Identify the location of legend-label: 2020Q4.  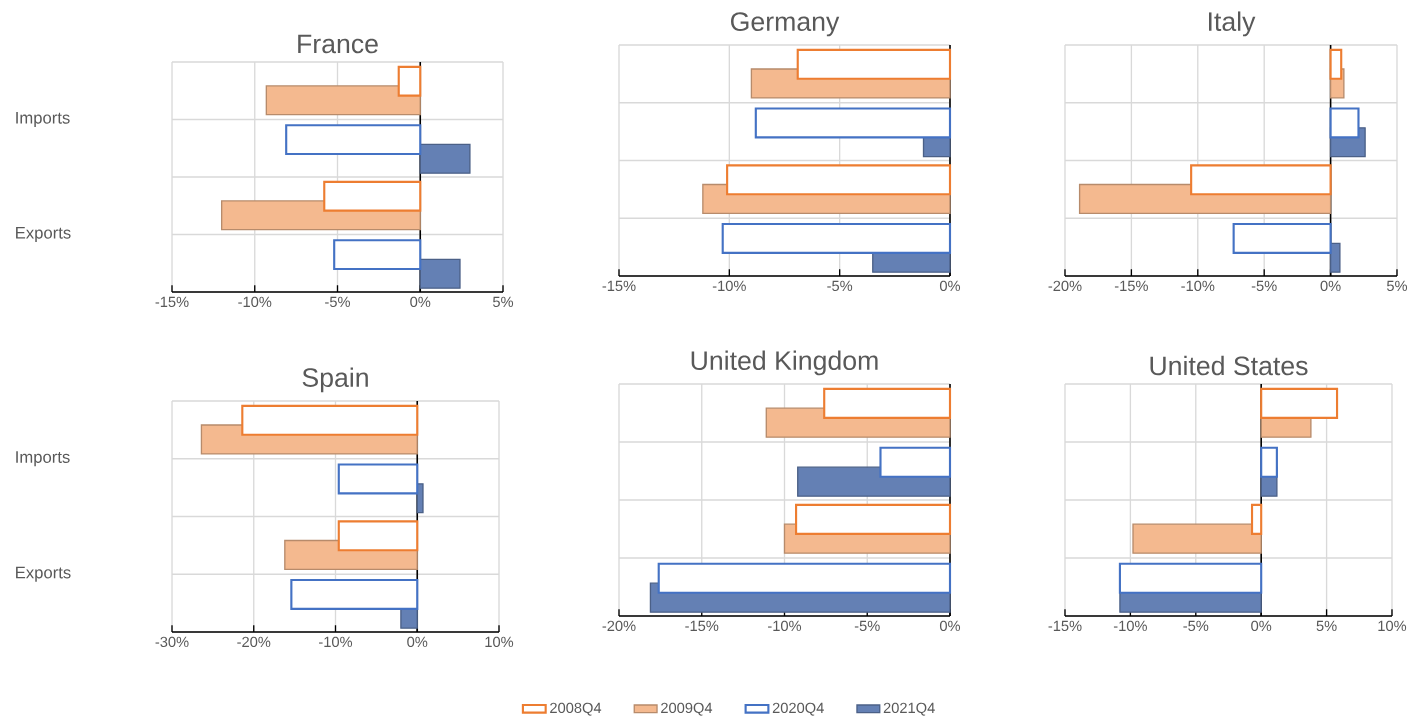
(798, 709).